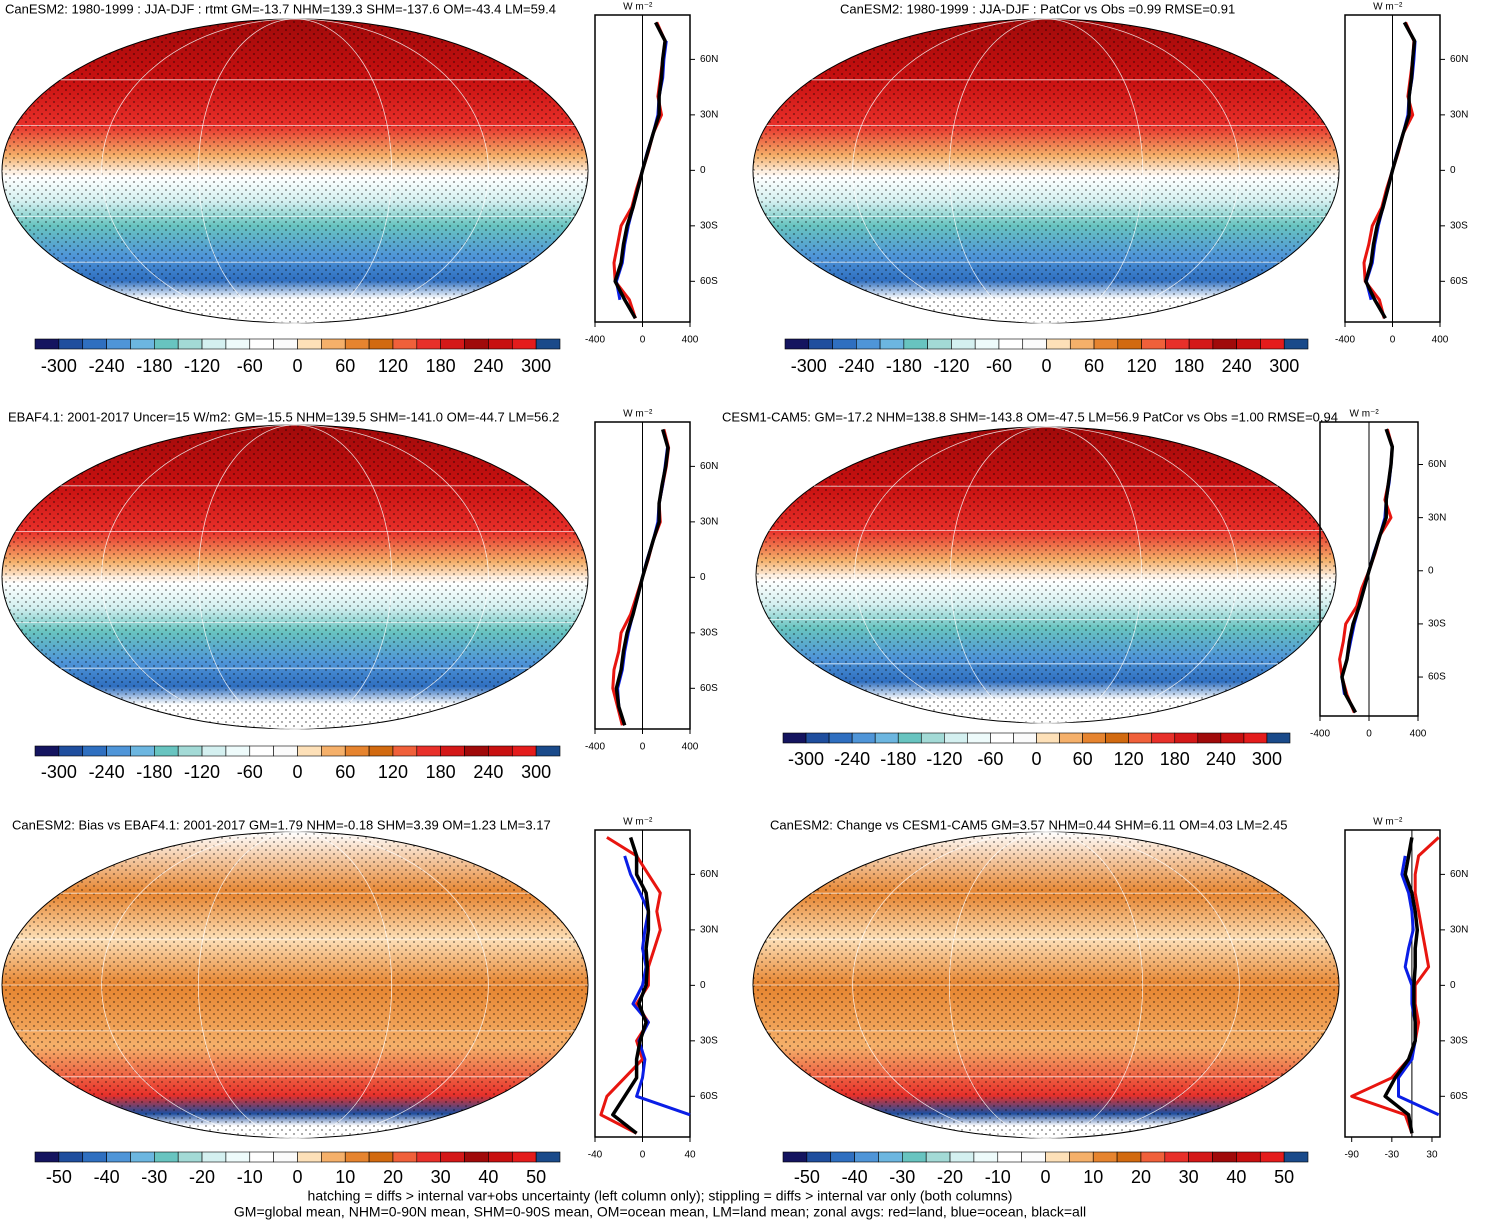 This screenshot has height=1226, width=1485. What do you see at coordinates (154, 1177) in the screenshot?
I see `colorbar-label: -30` at bounding box center [154, 1177].